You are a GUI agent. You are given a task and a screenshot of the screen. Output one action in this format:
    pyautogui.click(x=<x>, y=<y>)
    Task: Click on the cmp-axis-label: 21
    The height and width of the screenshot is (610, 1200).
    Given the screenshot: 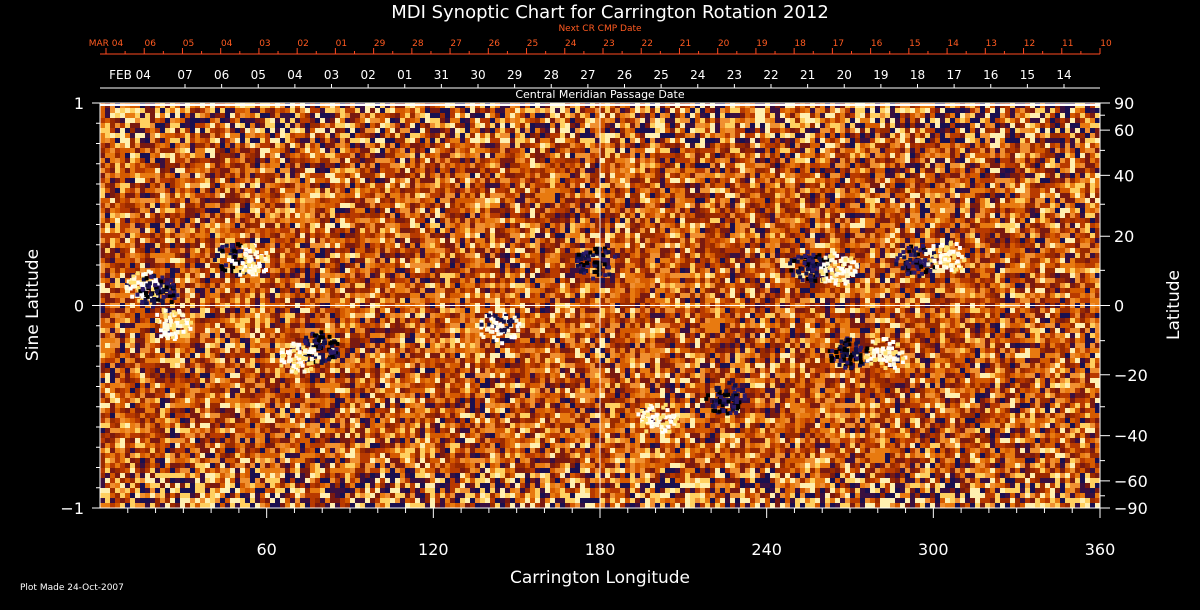 What is the action you would take?
    pyautogui.click(x=807, y=75)
    